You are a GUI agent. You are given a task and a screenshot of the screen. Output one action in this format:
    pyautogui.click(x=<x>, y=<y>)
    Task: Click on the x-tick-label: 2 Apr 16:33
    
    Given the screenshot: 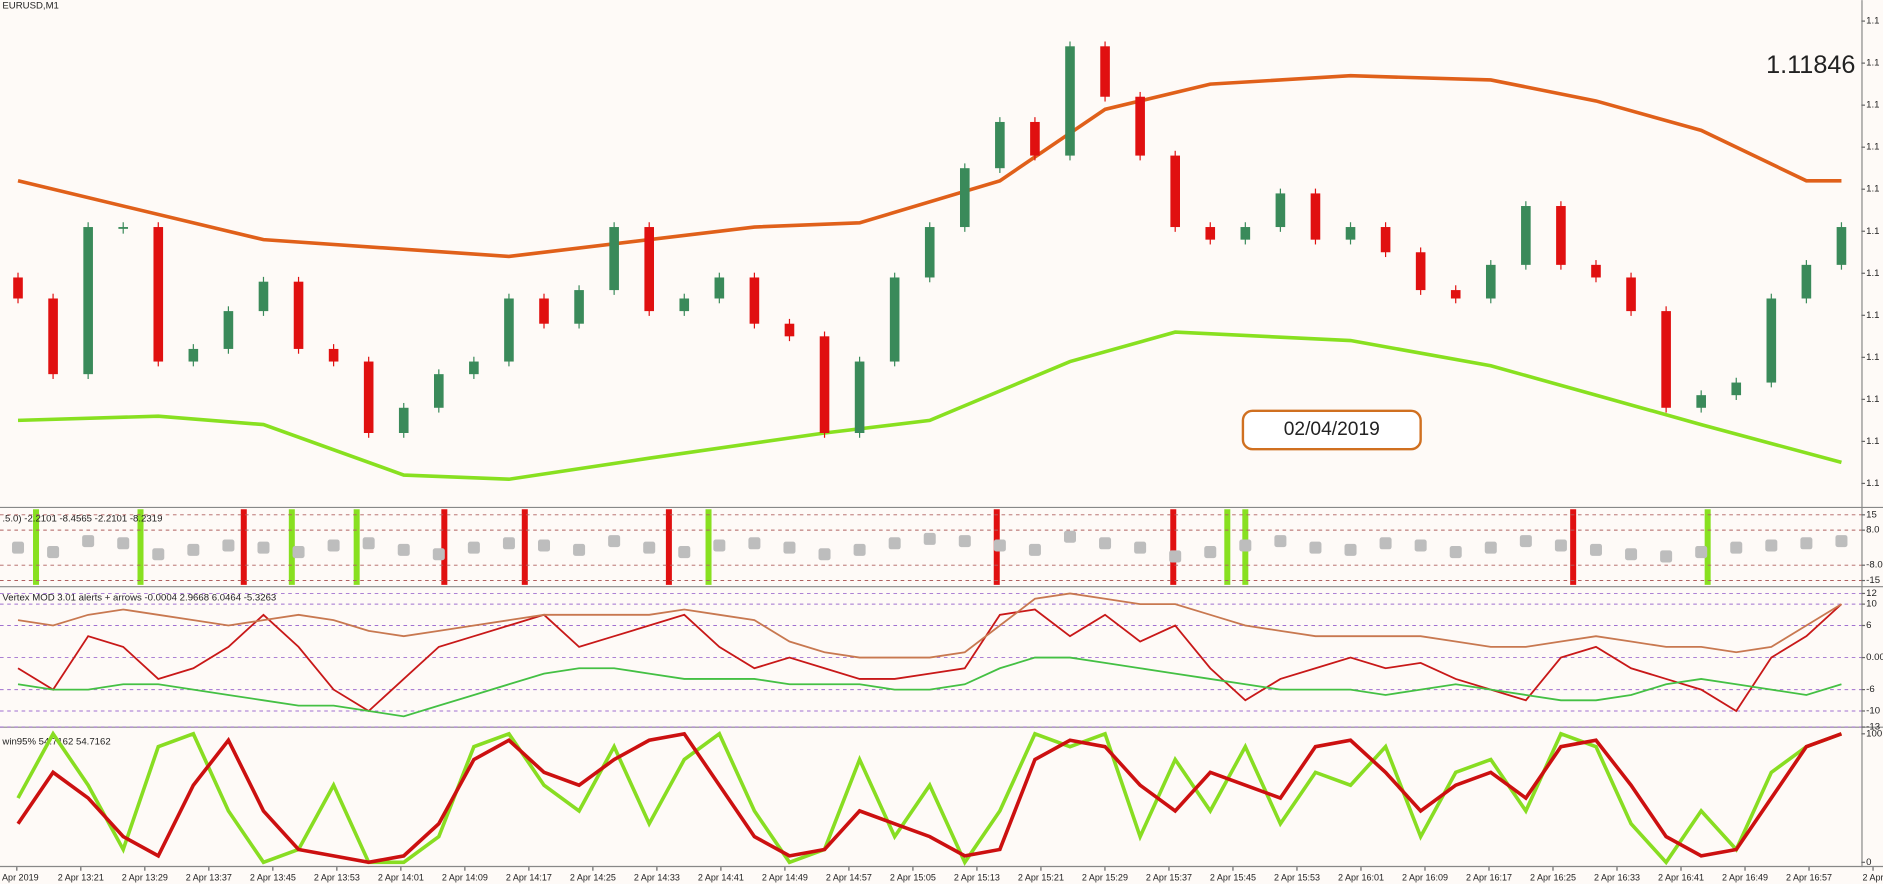 What is the action you would take?
    pyautogui.click(x=1617, y=877)
    